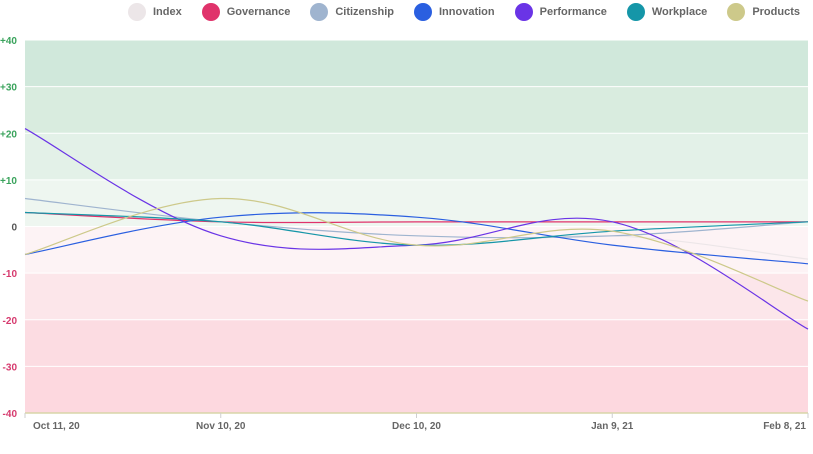 The width and height of the screenshot is (813, 454). I want to click on legend-item-citizenship: Citizenship, so click(352, 12).